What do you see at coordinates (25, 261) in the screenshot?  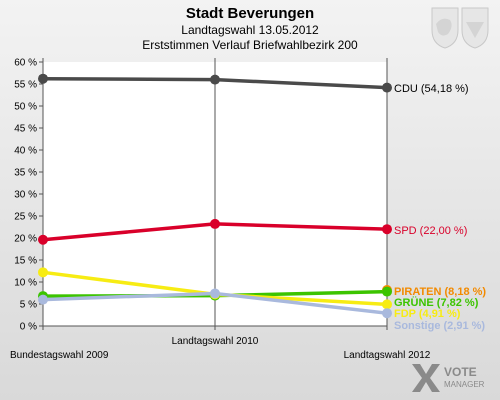 I see `y-tick-label: 15 %` at bounding box center [25, 261].